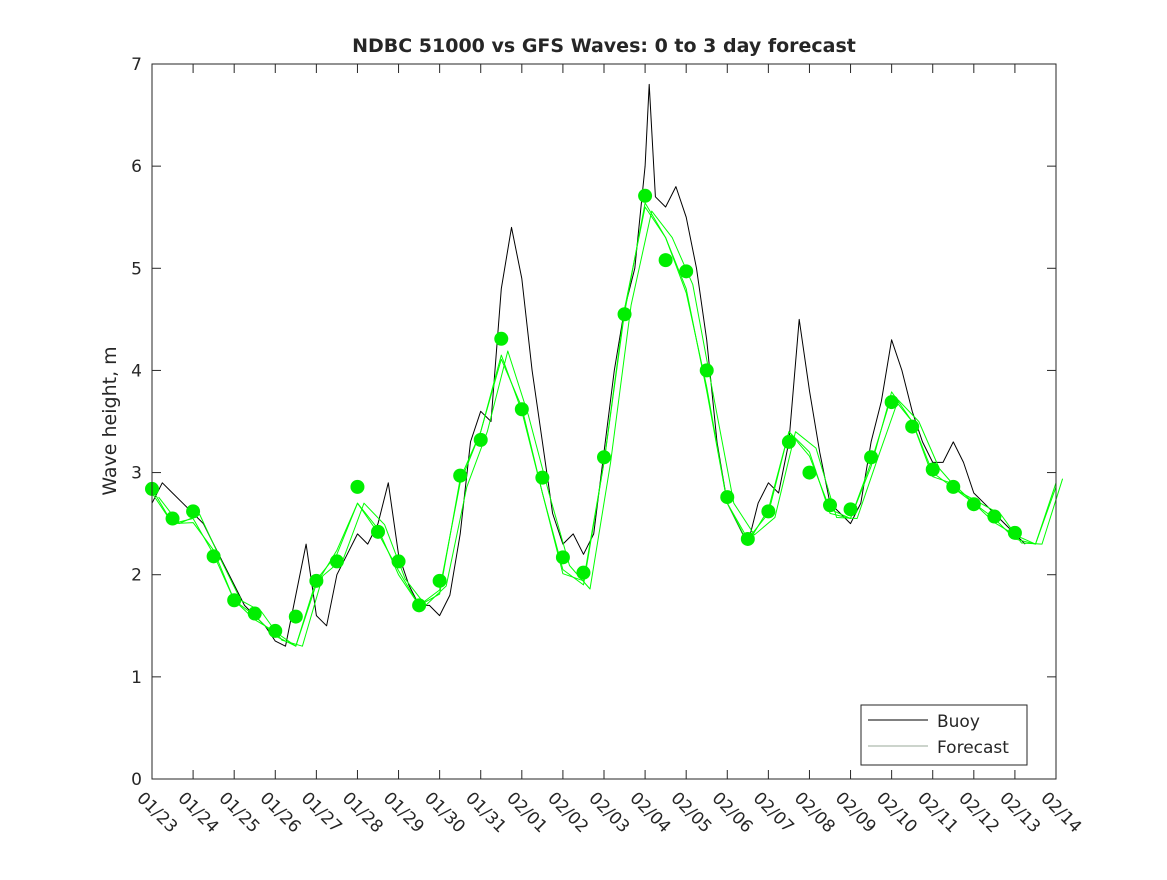 The image size is (1167, 880). I want to click on y-axis-label: Wave height, m, so click(110, 420).